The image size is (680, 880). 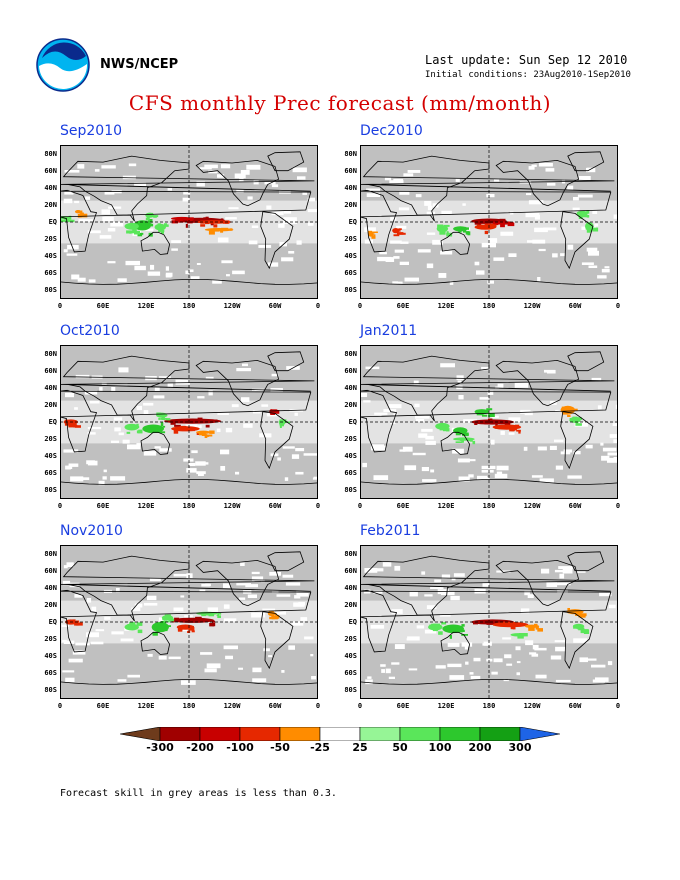 I want to click on colorbar, so click(x=340, y=734).